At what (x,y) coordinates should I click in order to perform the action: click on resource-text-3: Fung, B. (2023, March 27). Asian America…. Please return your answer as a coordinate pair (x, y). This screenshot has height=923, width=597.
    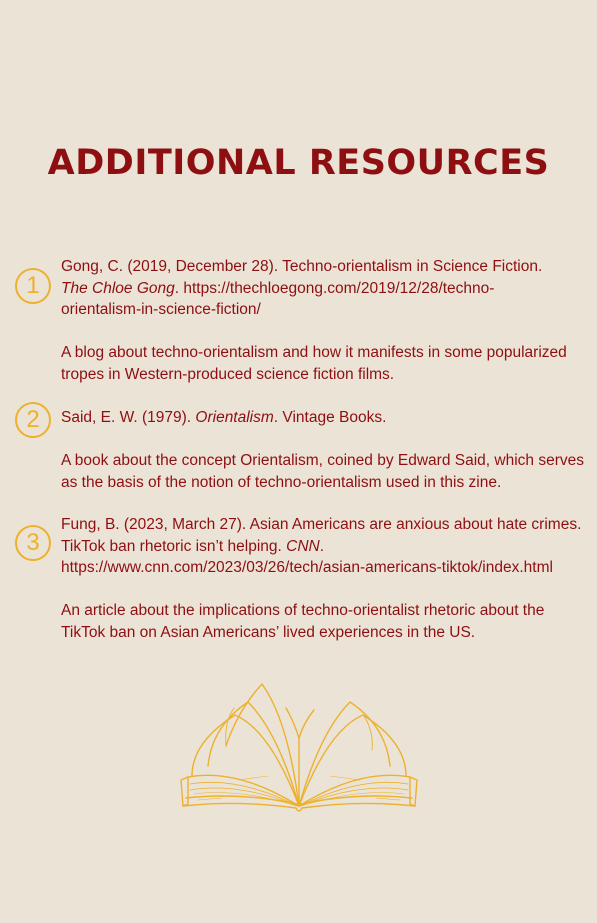
    Looking at the image, I should click on (323, 578).